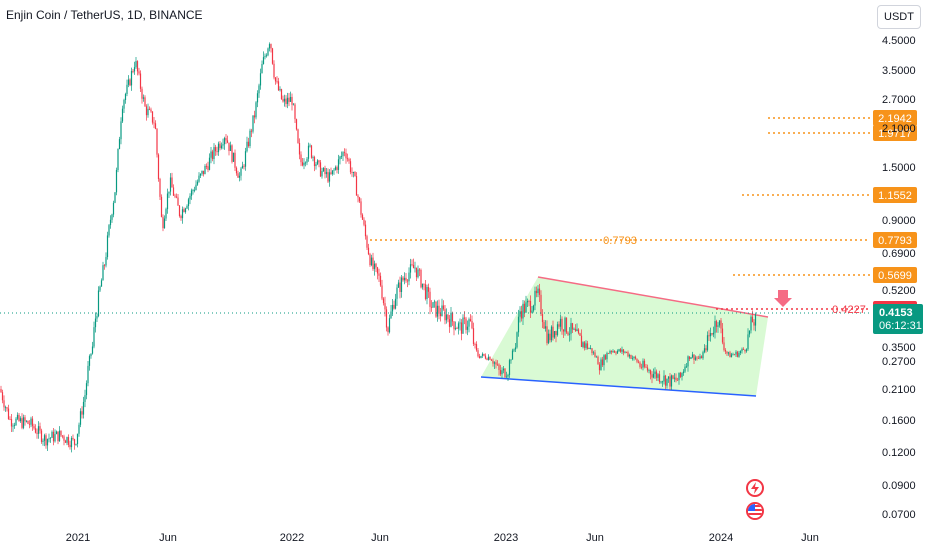 The width and height of the screenshot is (932, 555). Describe the element at coordinates (899, 390) in the screenshot. I see `y-tick-label: 0.2100` at that location.